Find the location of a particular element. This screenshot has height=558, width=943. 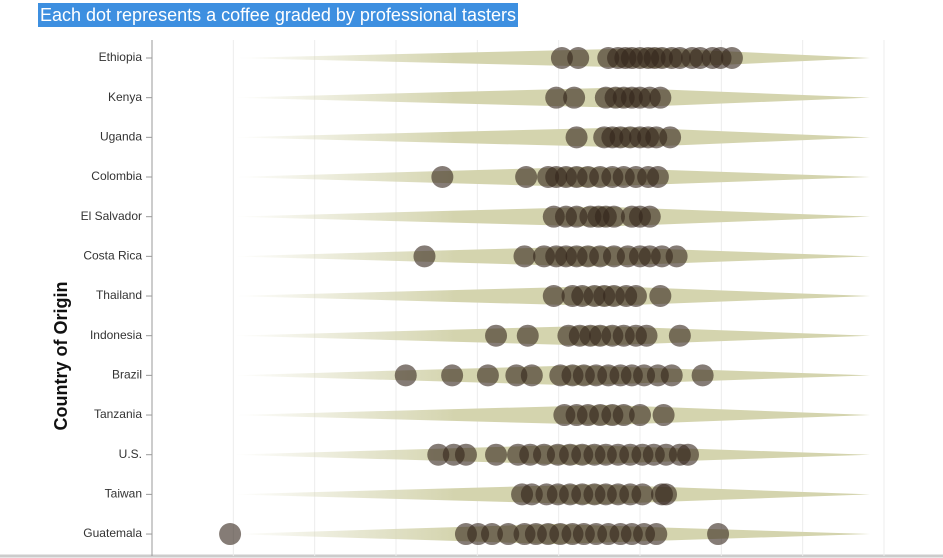

y-tick-label: U.S. is located at coordinates (130, 454).